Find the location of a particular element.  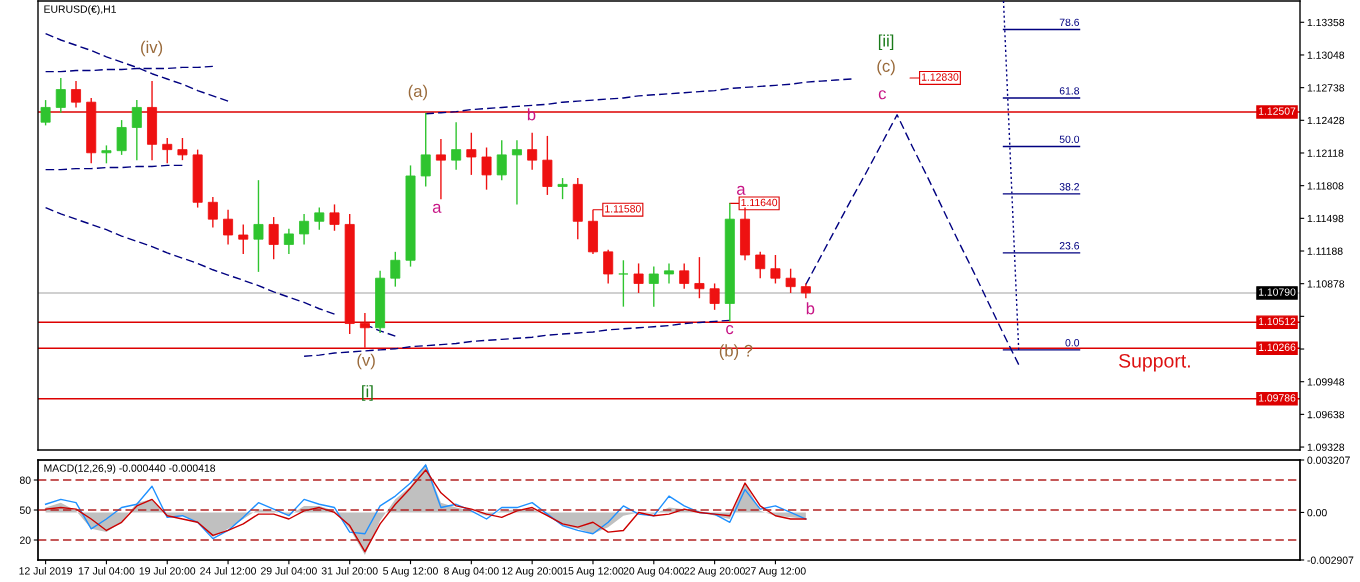

x-tick-label: 31 Jul 20:00 is located at coordinates (349, 570).